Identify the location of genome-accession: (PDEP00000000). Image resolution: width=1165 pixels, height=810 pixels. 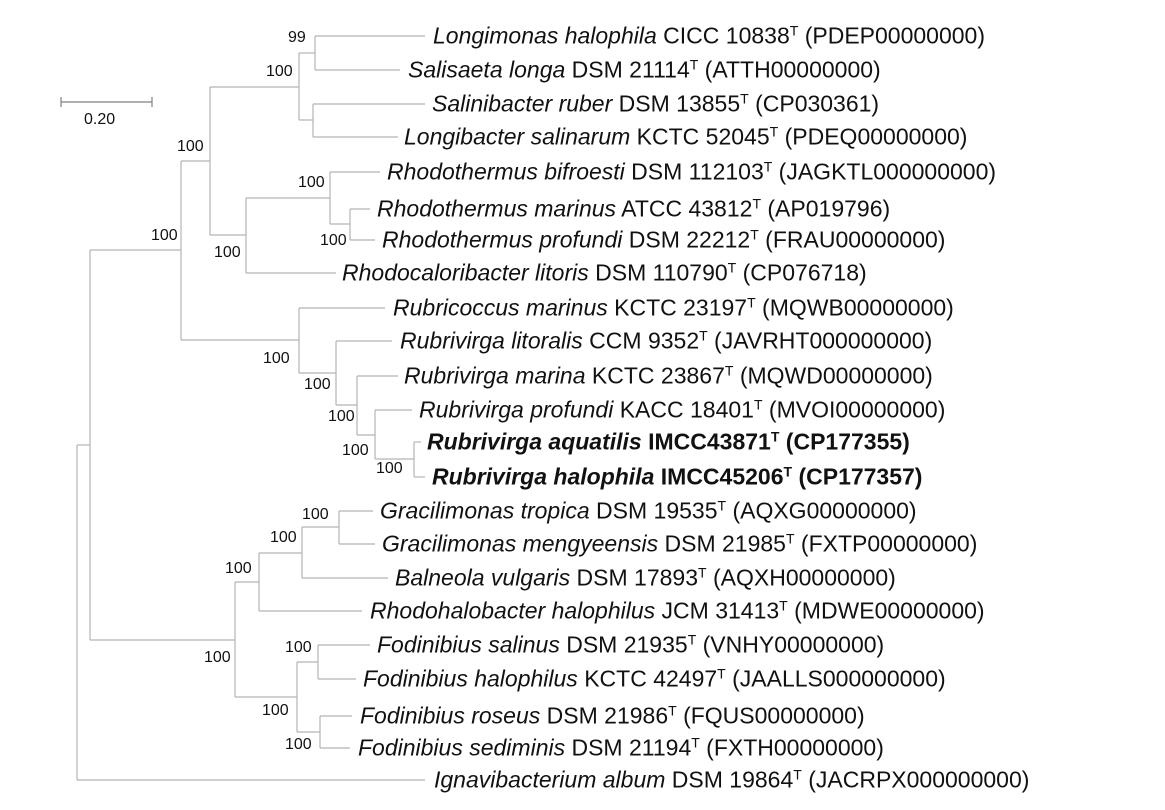
(891, 35).